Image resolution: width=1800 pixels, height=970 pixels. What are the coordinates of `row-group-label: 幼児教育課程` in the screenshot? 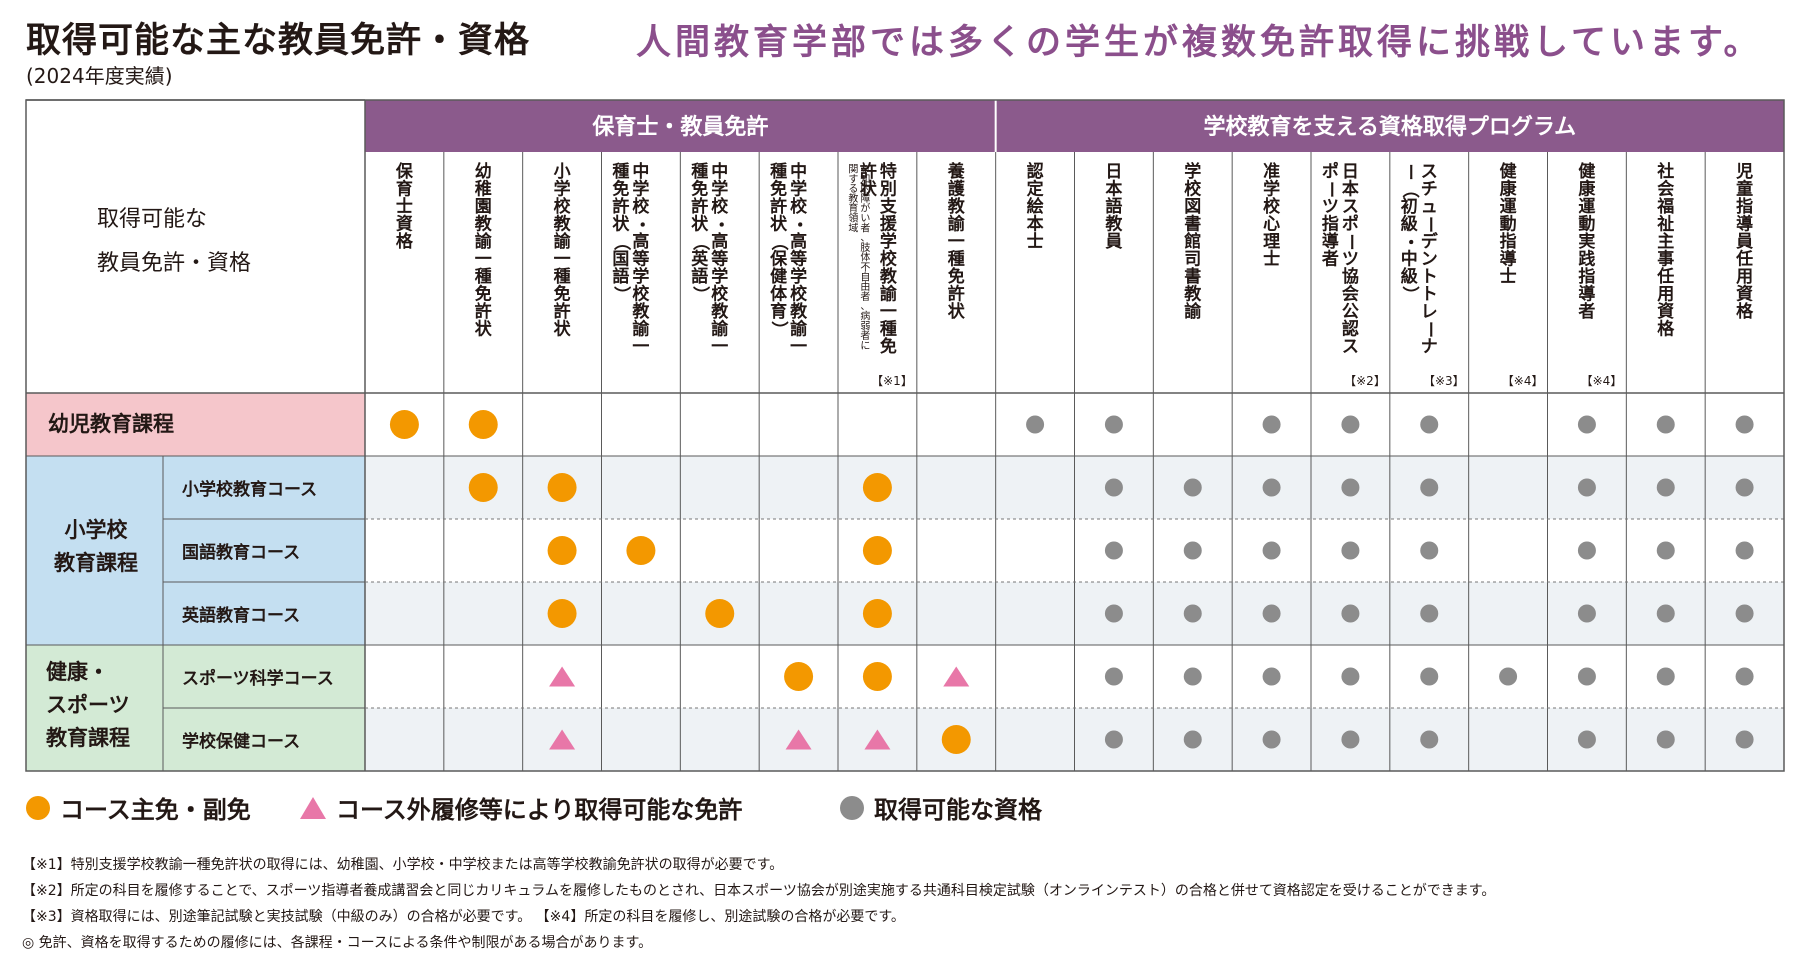 It's located at (111, 424).